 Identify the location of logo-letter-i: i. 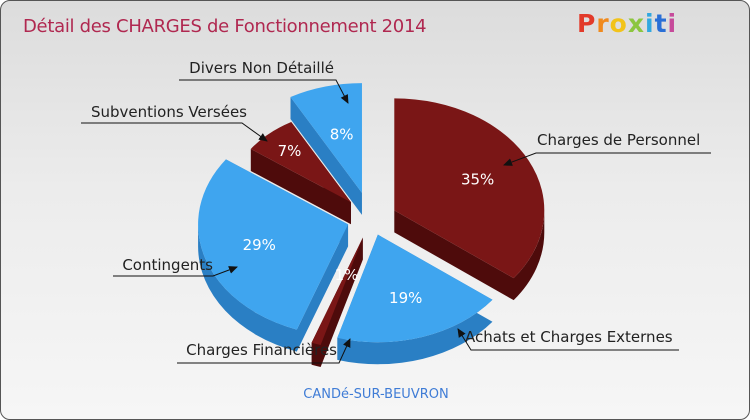
(650, 23).